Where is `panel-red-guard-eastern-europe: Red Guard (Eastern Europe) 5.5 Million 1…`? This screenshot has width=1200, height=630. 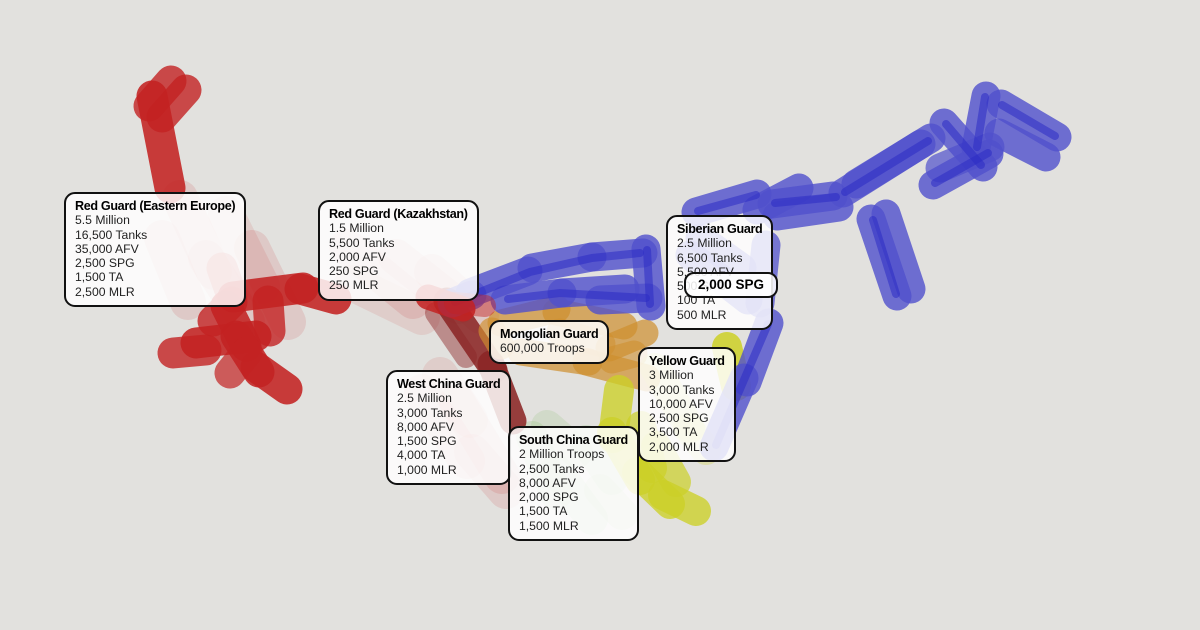 panel-red-guard-eastern-europe: Red Guard (Eastern Europe) 5.5 Million 1… is located at coordinates (155, 250).